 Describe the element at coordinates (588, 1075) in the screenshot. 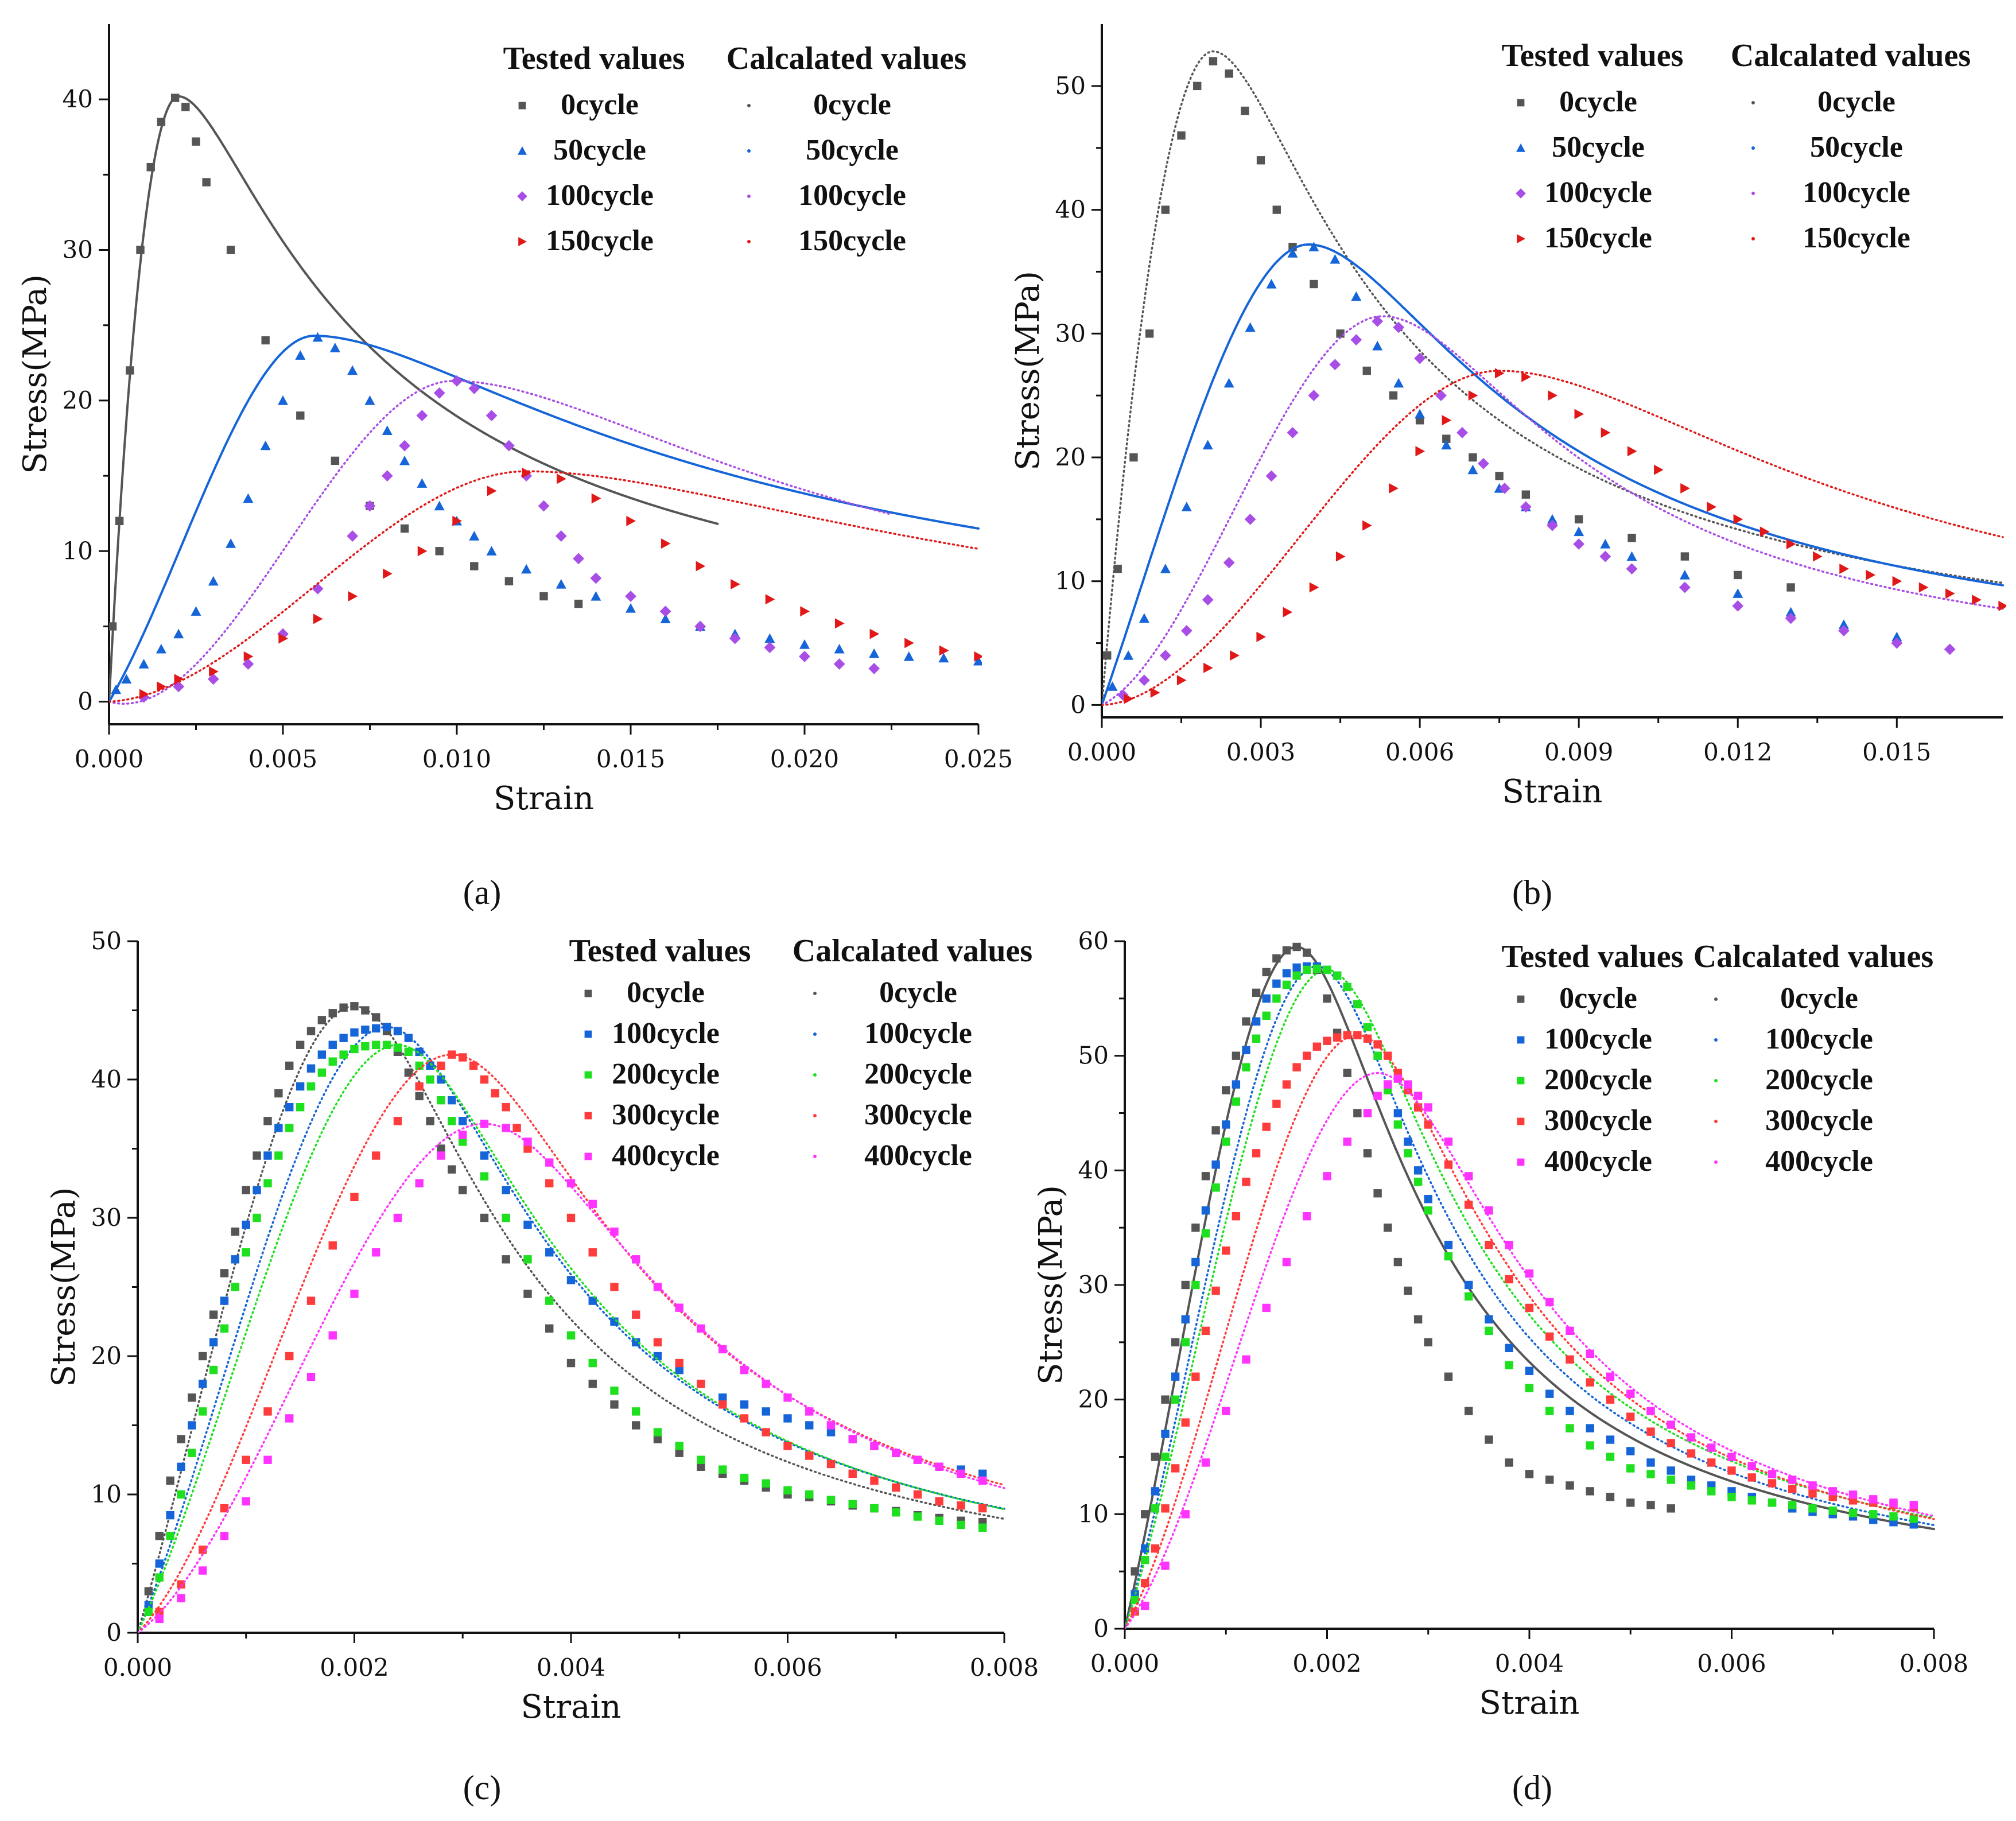

I see `legend-marker-200cycle` at that location.